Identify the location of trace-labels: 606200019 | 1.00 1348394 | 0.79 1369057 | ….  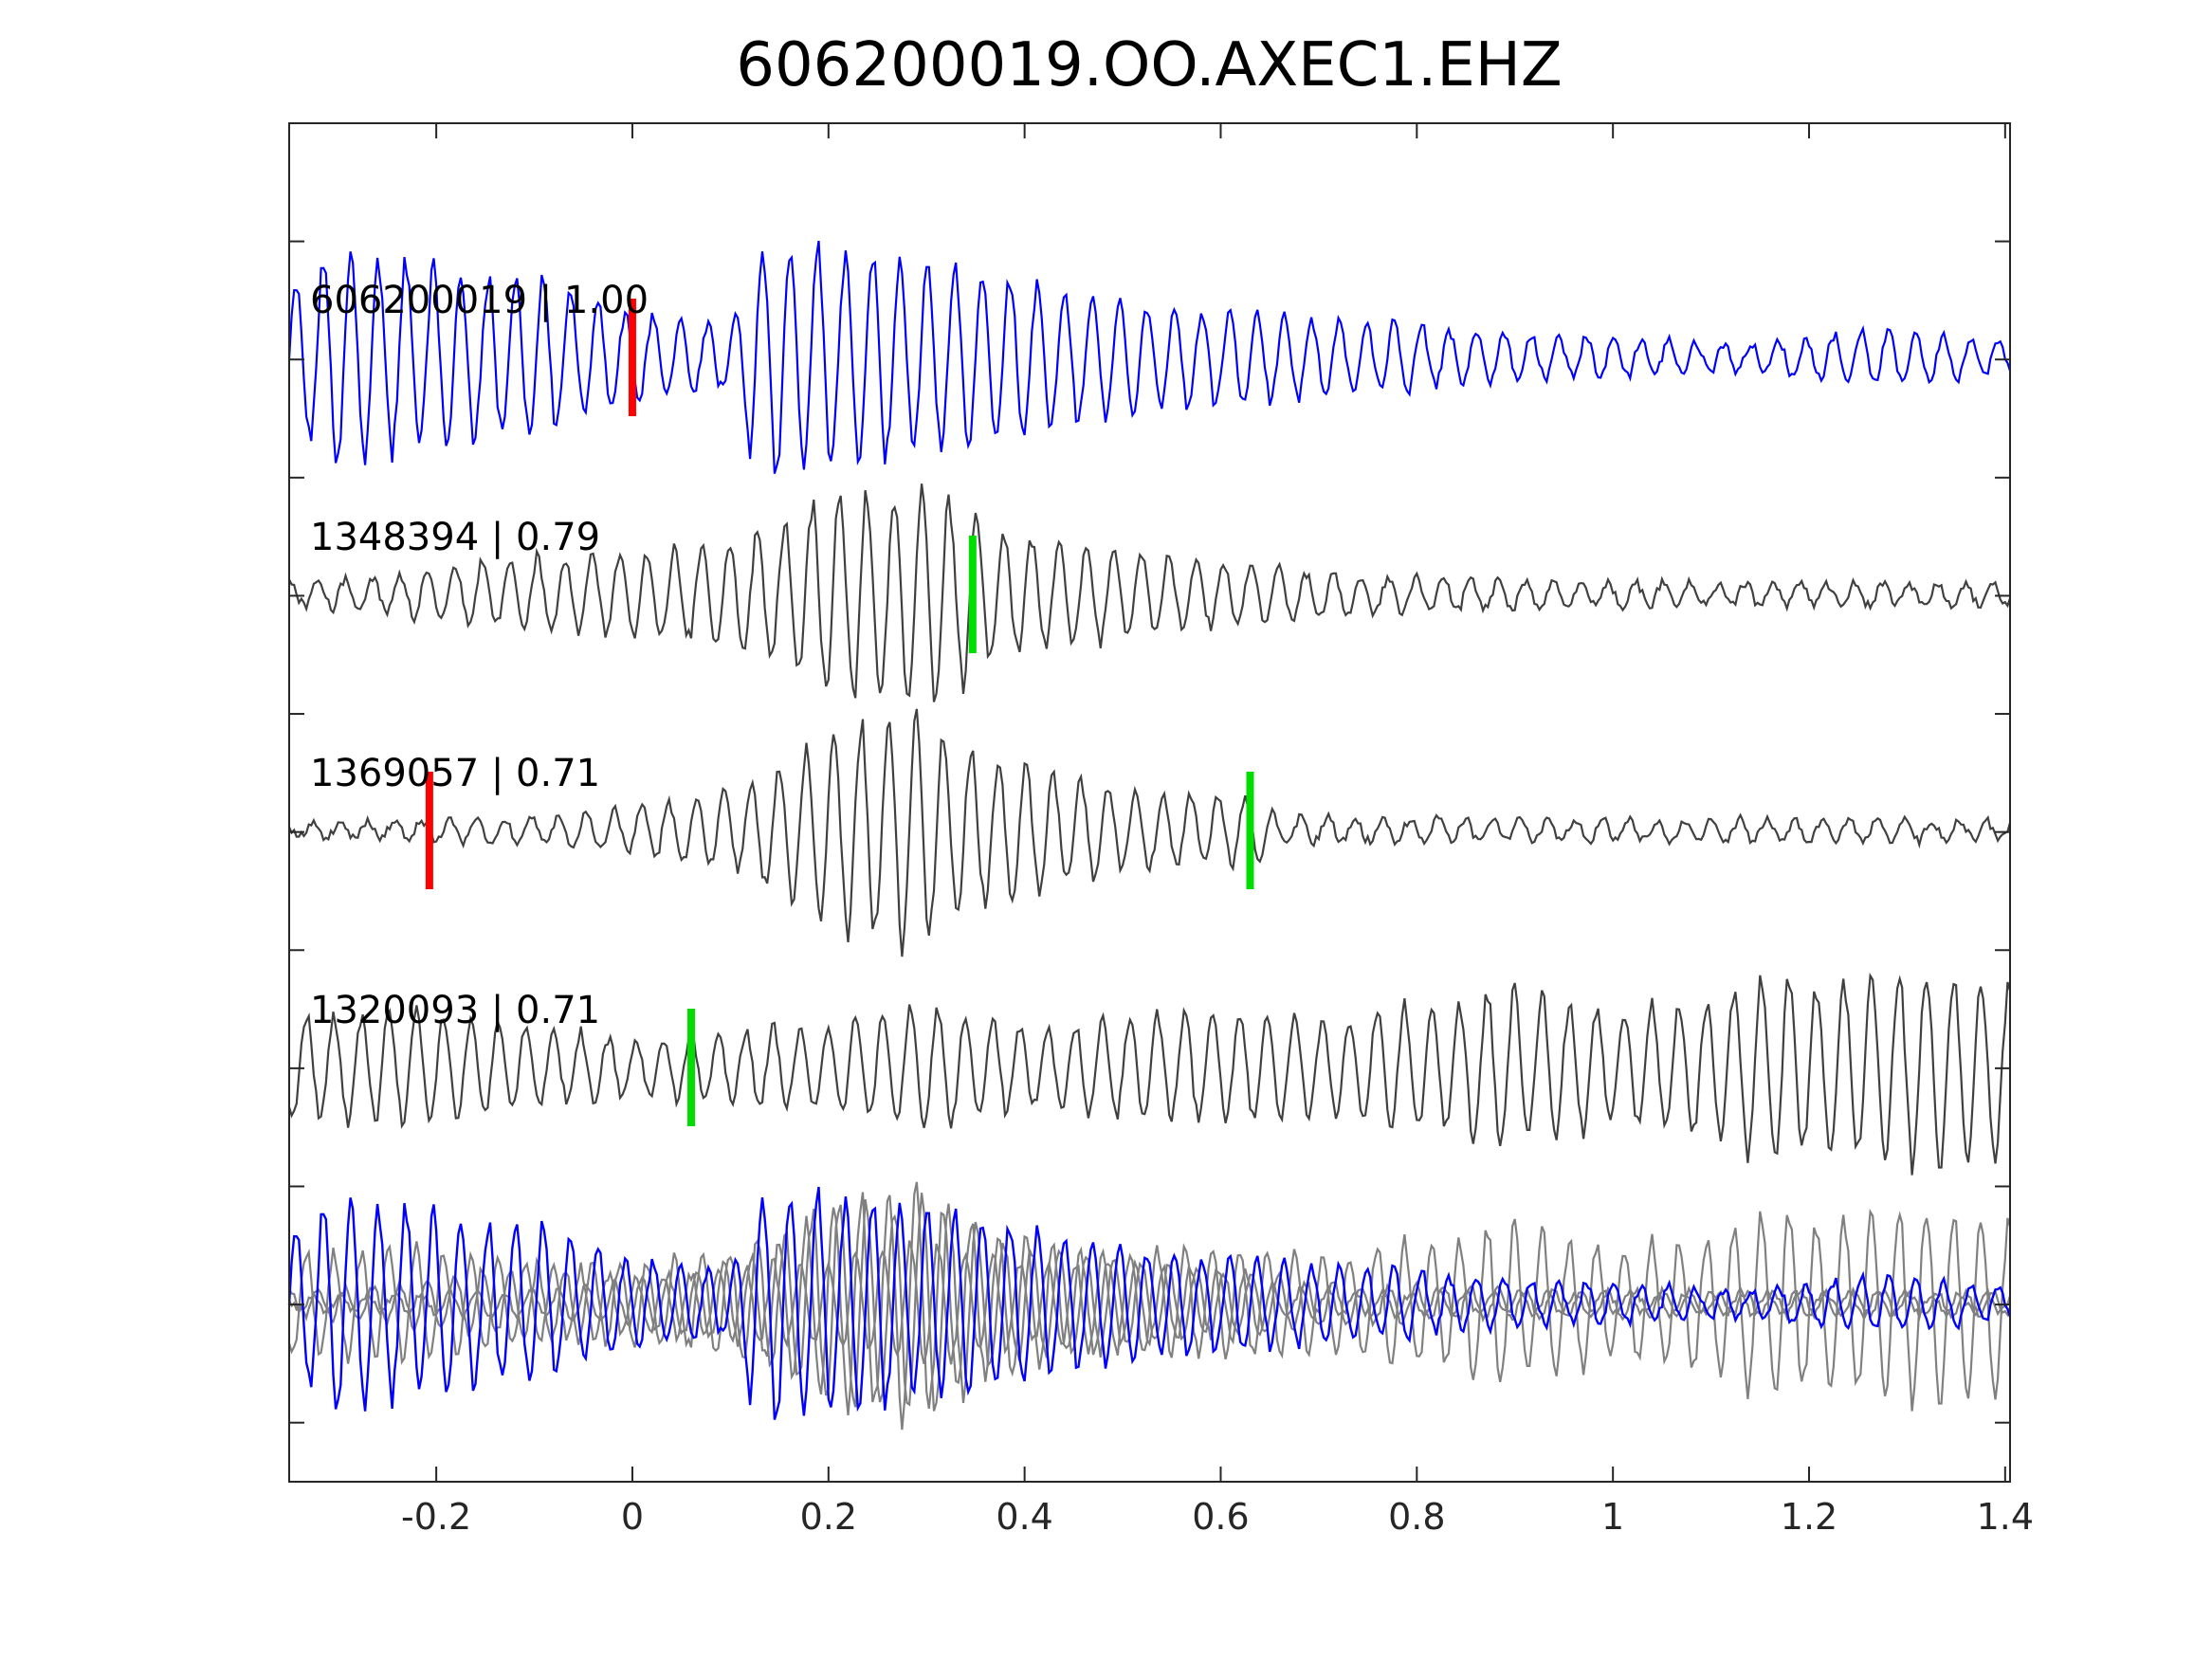
(479, 655).